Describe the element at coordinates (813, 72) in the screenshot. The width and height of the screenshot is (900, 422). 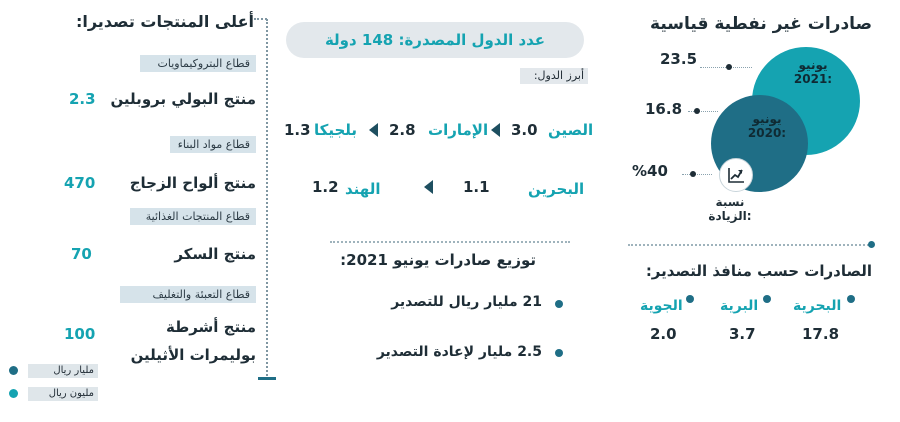
I see `circle-2021-label: يونيو 2021:` at that location.